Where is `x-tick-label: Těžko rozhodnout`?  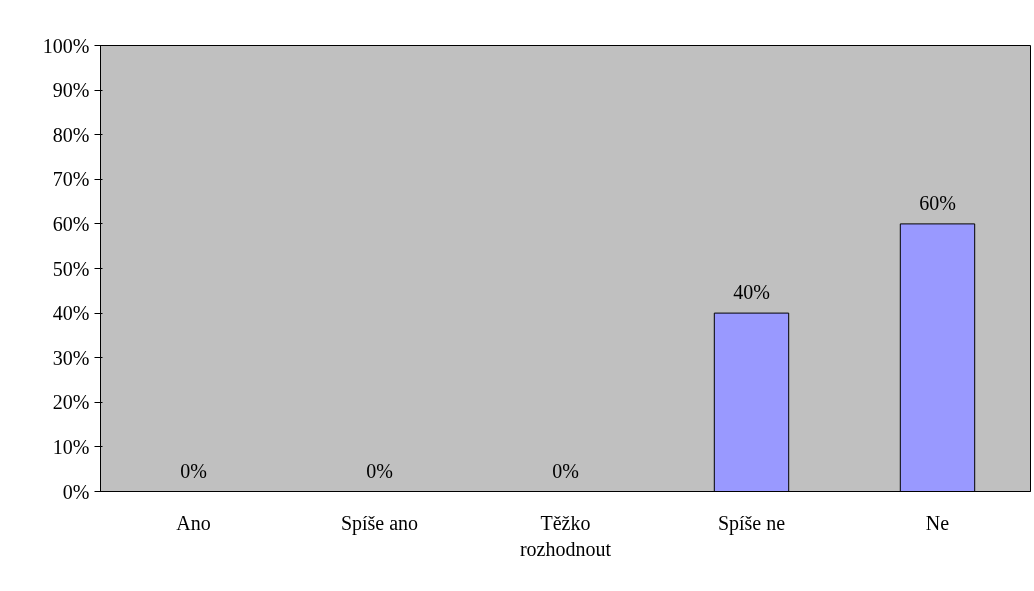
x-tick-label: Těžko rozhodnout is located at coordinates (565, 535).